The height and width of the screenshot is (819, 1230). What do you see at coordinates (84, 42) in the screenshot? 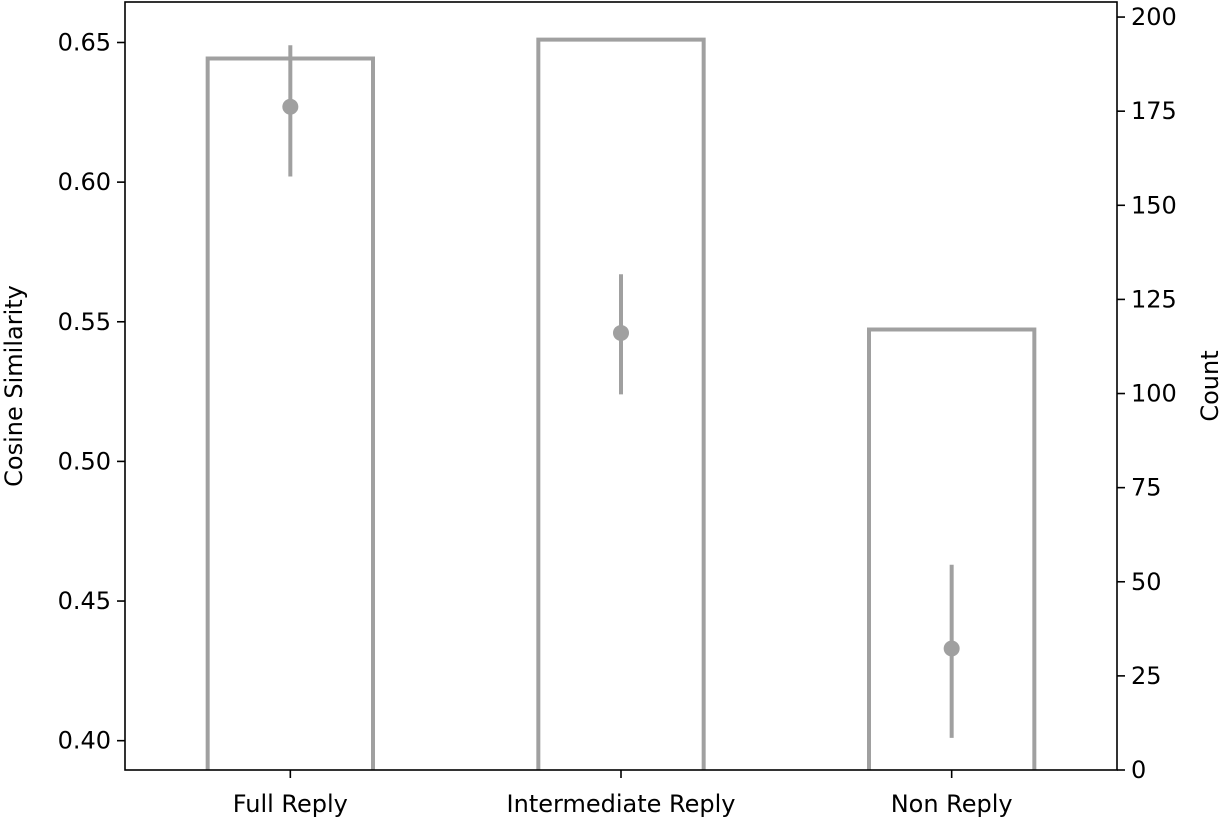
I see `left-y-tick-label: 0.65` at bounding box center [84, 42].